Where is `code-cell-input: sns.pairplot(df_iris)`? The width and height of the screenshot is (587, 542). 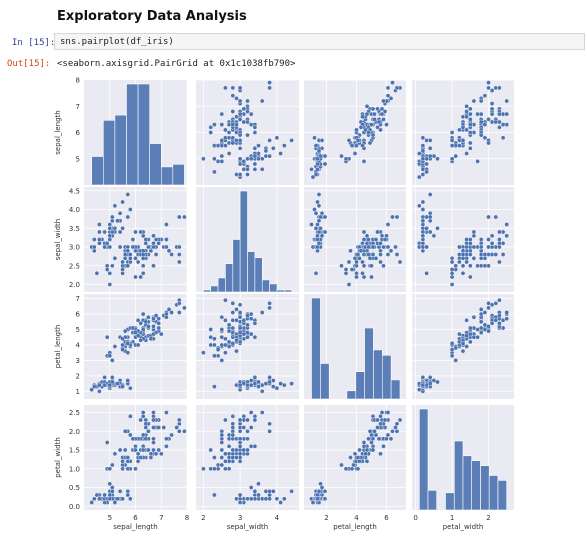 code-cell-input: sns.pairplot(df_iris) is located at coordinates (319, 41).